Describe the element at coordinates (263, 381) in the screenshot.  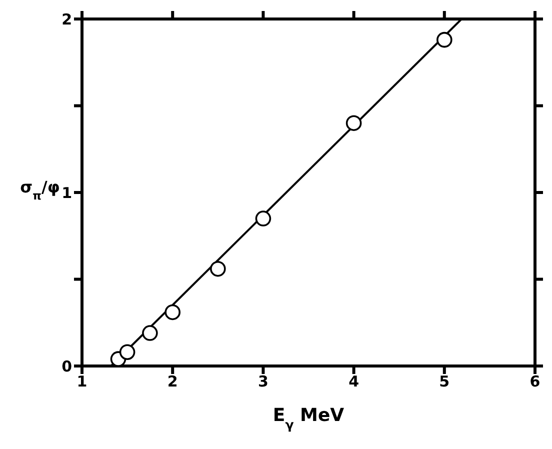
I see `x-tick-label: 3` at that location.